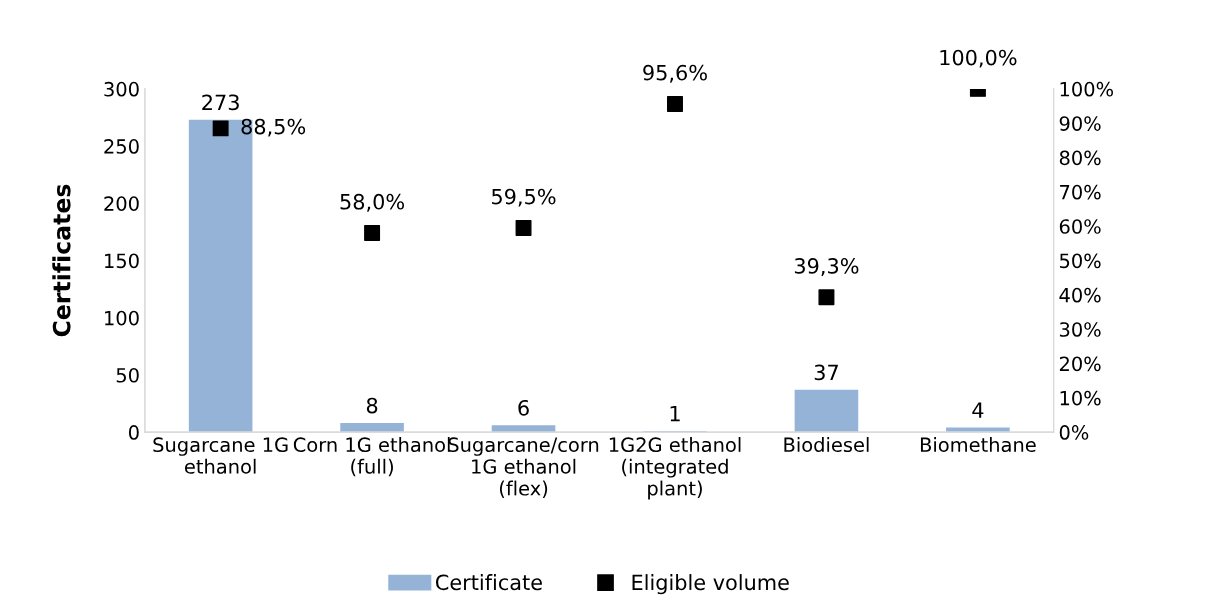 This screenshot has height=613, width=1228. Describe the element at coordinates (1080, 192) in the screenshot. I see `y2-tick-label: 70%` at that location.